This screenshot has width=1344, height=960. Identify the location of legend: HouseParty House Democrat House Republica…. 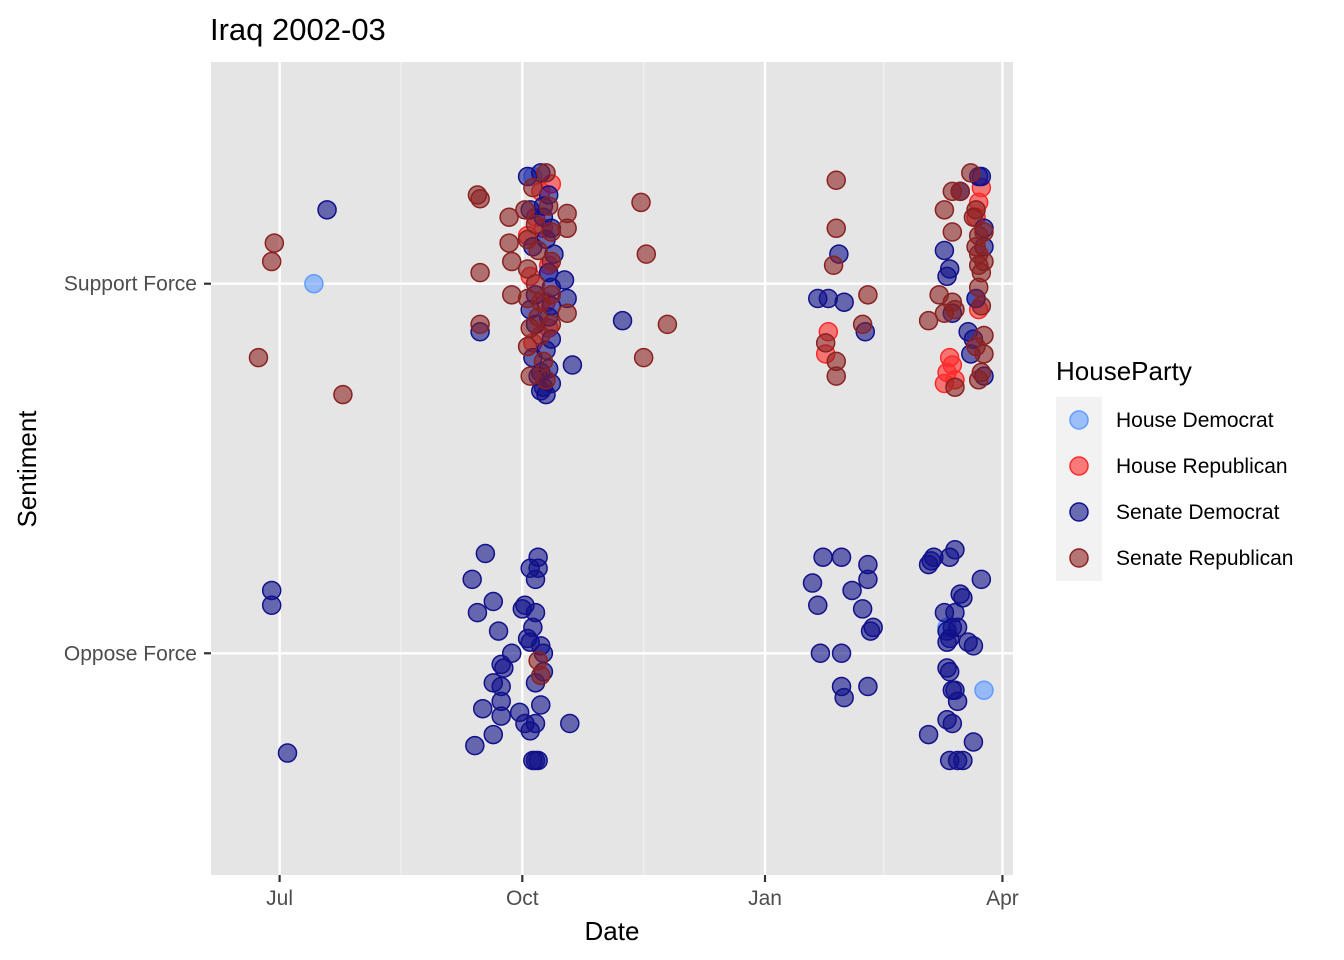
(1174, 468).